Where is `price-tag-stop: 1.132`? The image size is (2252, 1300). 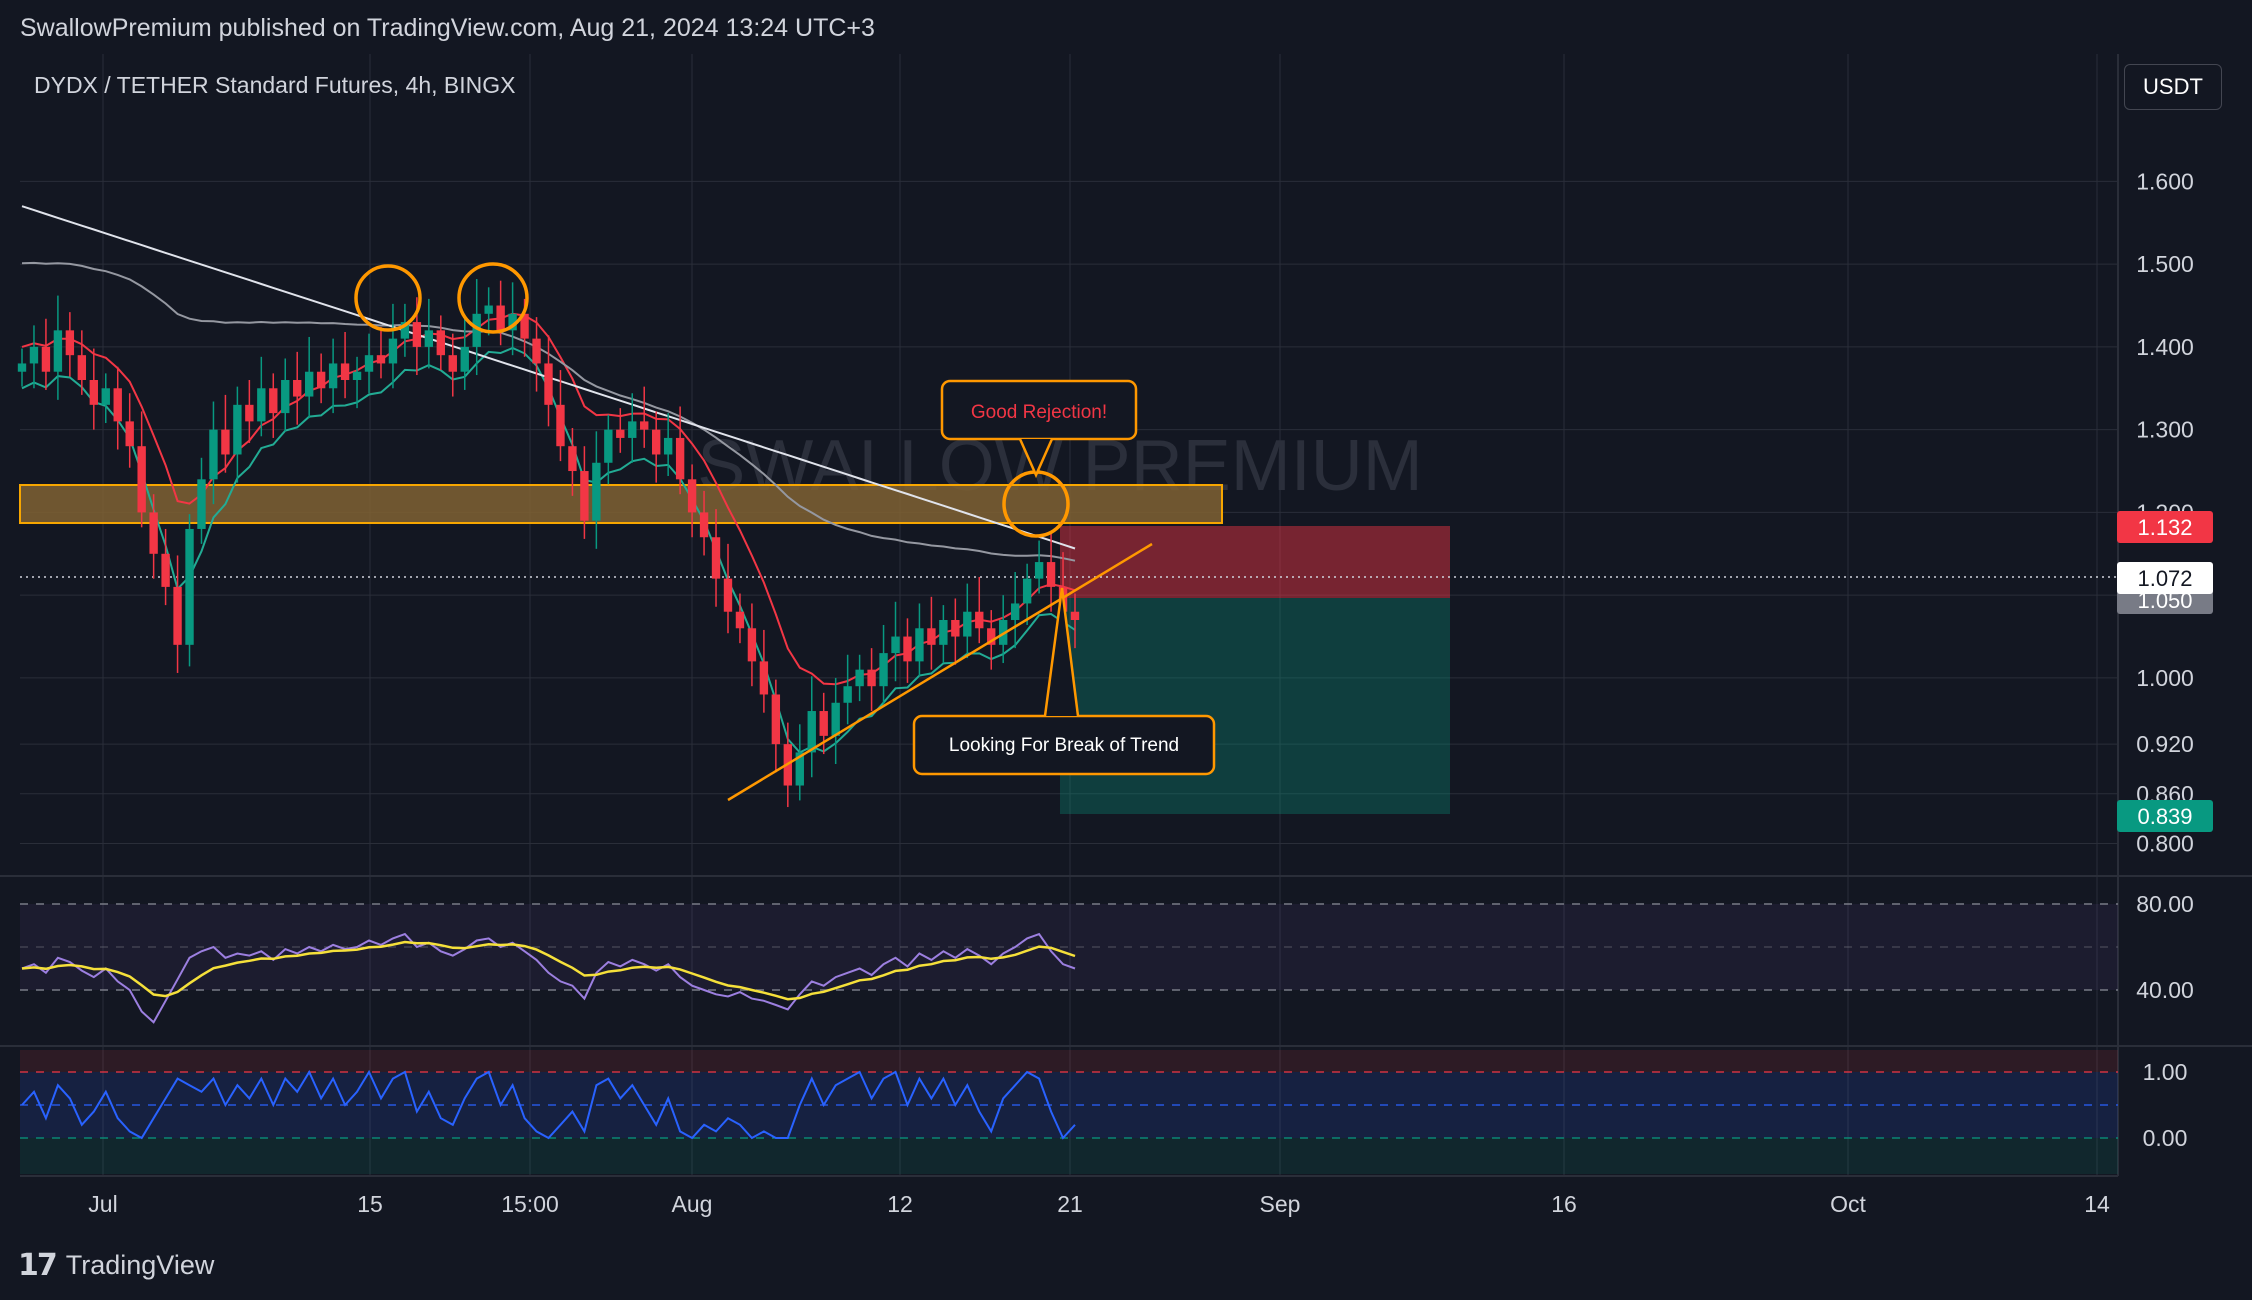
price-tag-stop: 1.132 is located at coordinates (2165, 527).